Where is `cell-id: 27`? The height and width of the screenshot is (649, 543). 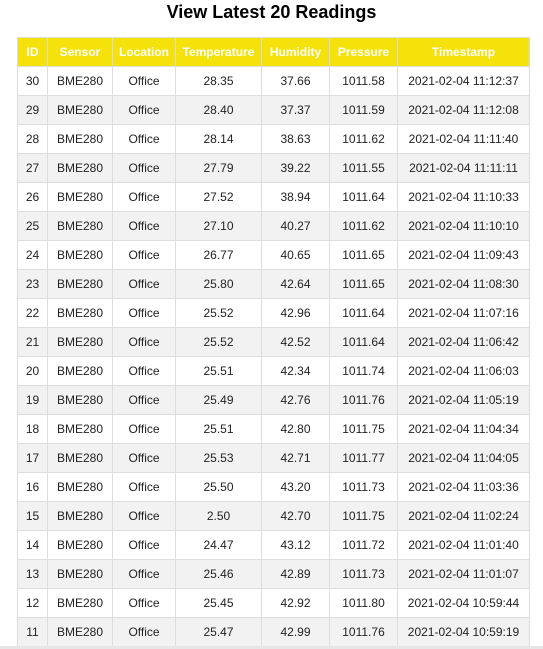
cell-id: 27 is located at coordinates (32, 168).